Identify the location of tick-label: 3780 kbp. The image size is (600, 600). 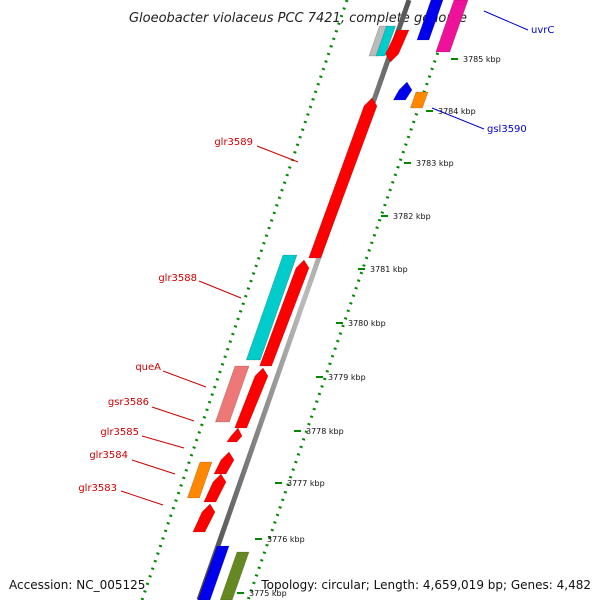
(367, 323).